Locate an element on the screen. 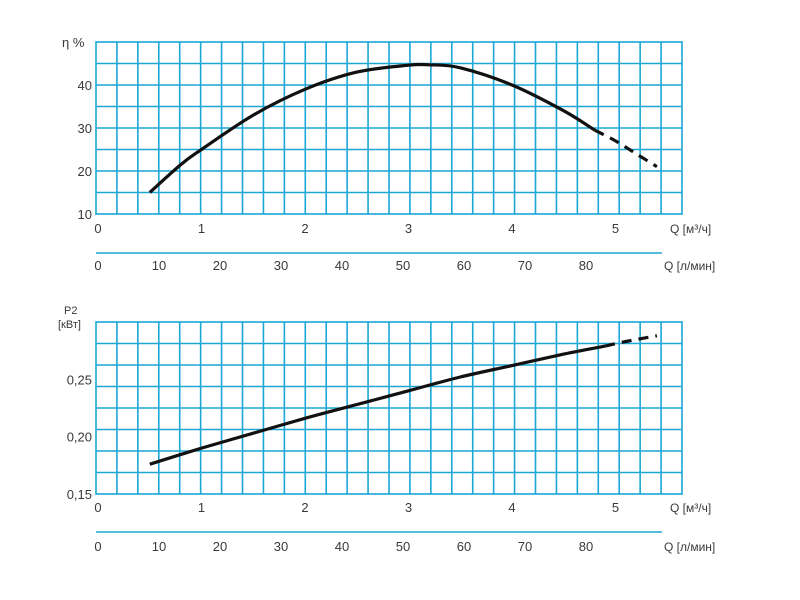 This screenshot has height=600, width=800. y-axis-label: P2 is located at coordinates (70, 311).